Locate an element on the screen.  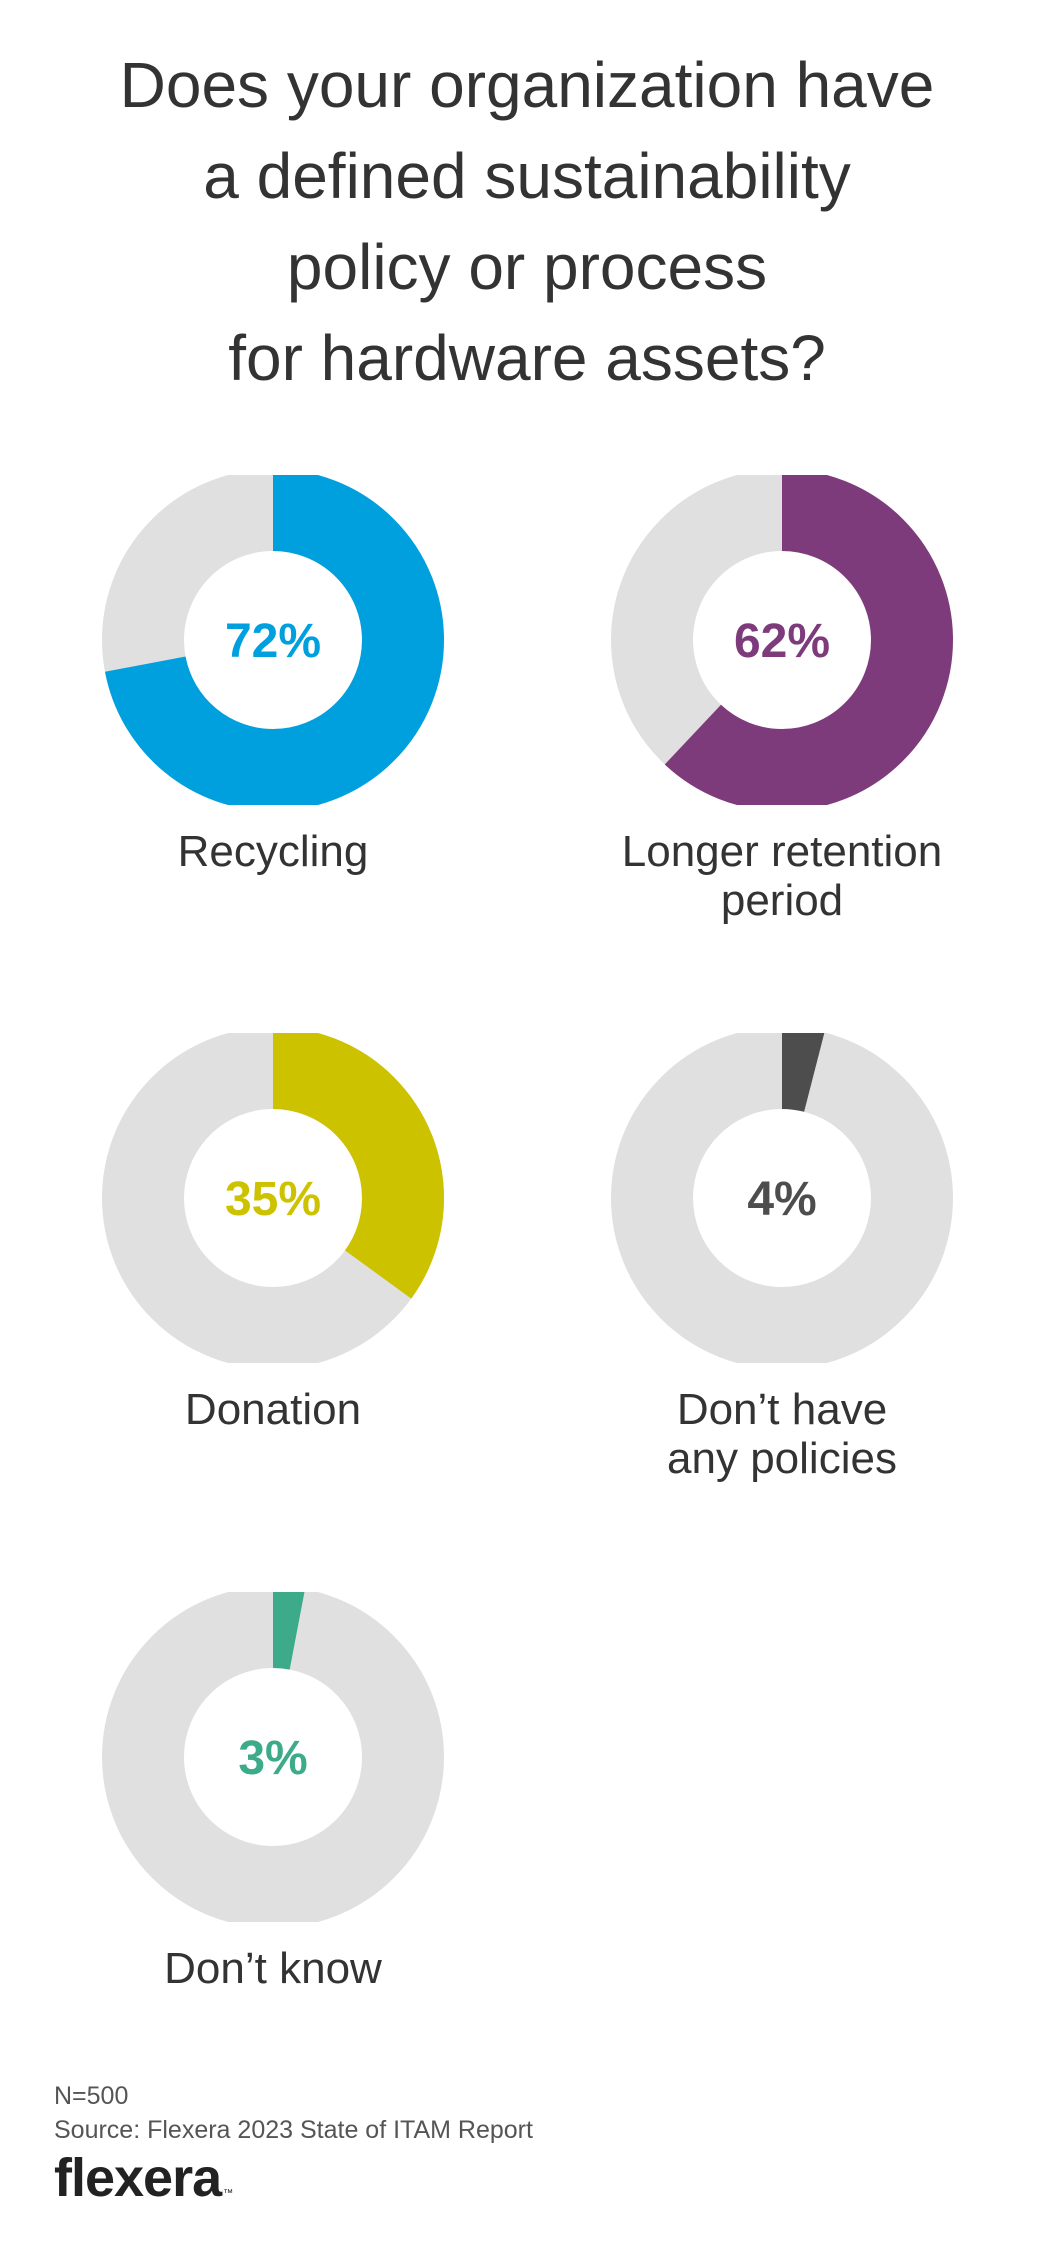
donut-category-label: Don’t know is located at coordinates (273, 1968).